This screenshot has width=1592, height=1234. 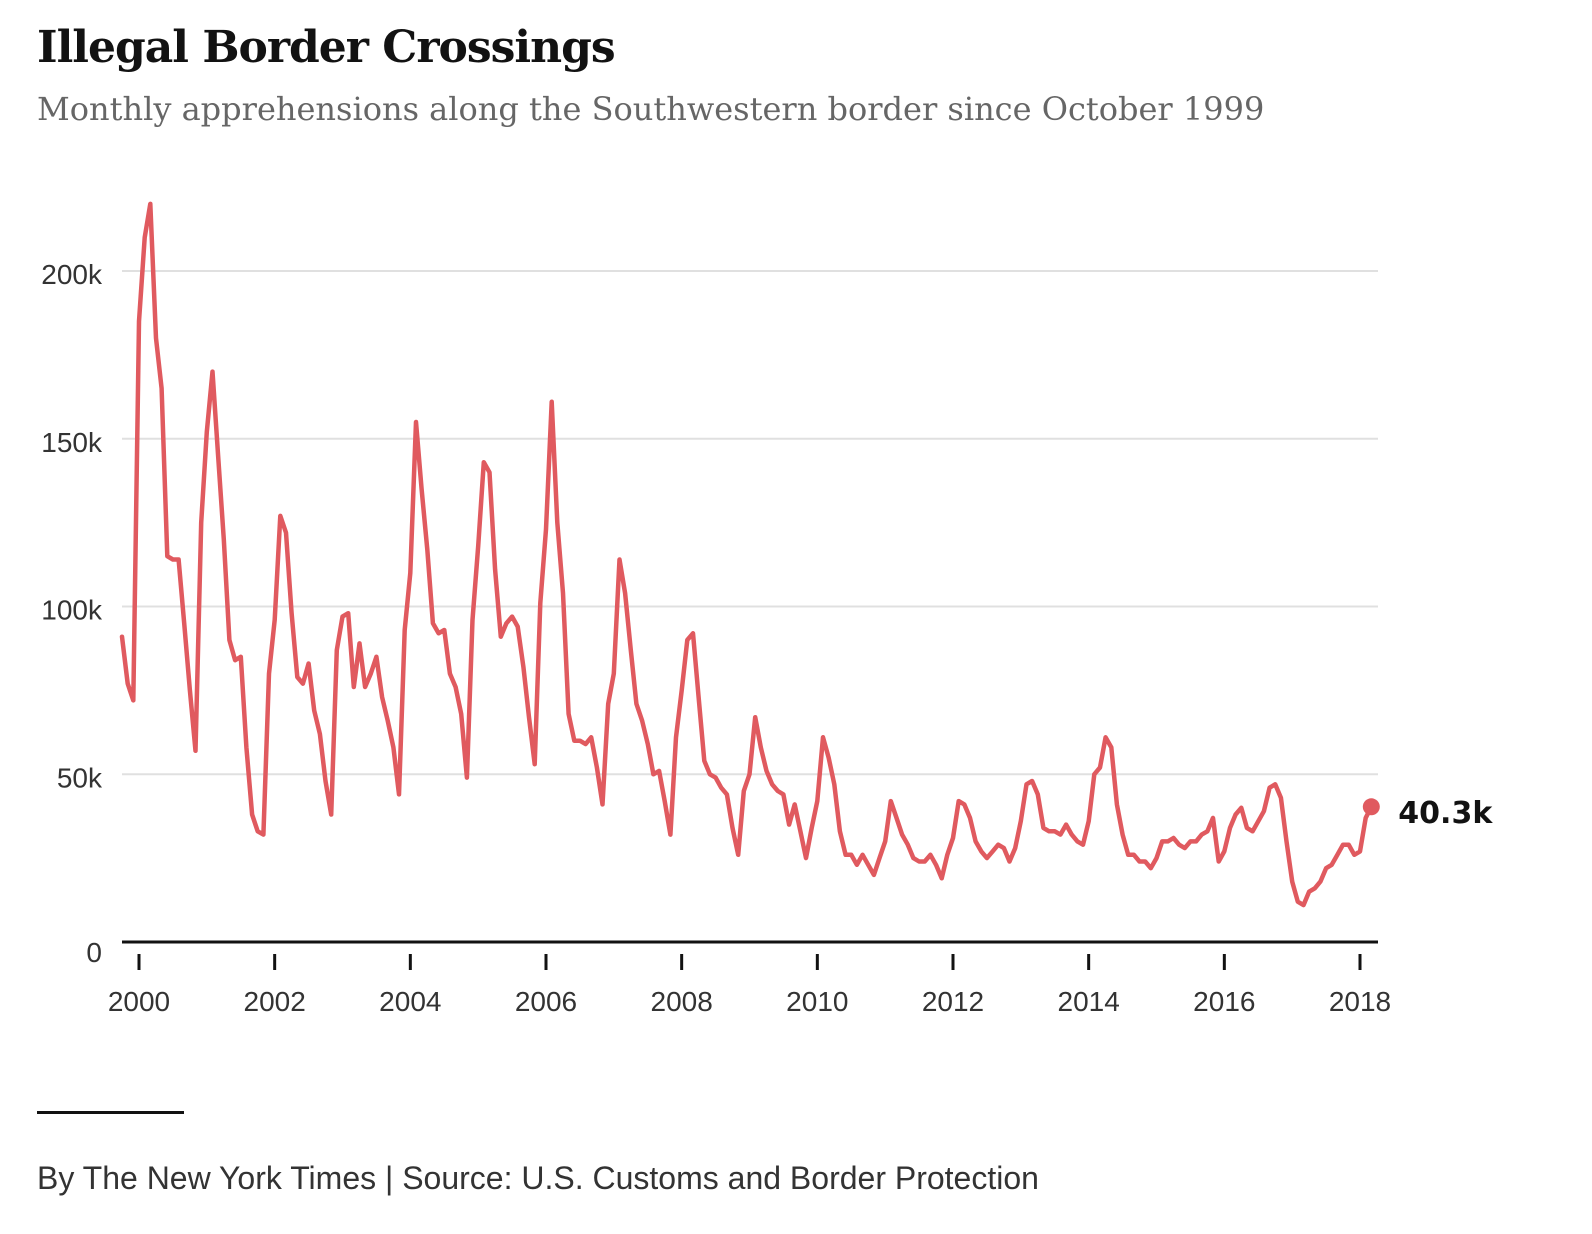 What do you see at coordinates (749, 985) in the screenshot?
I see `x-axis-ticks: 2000 2002 2004 2006 2008 2010 2012 2014 2016 2018` at bounding box center [749, 985].